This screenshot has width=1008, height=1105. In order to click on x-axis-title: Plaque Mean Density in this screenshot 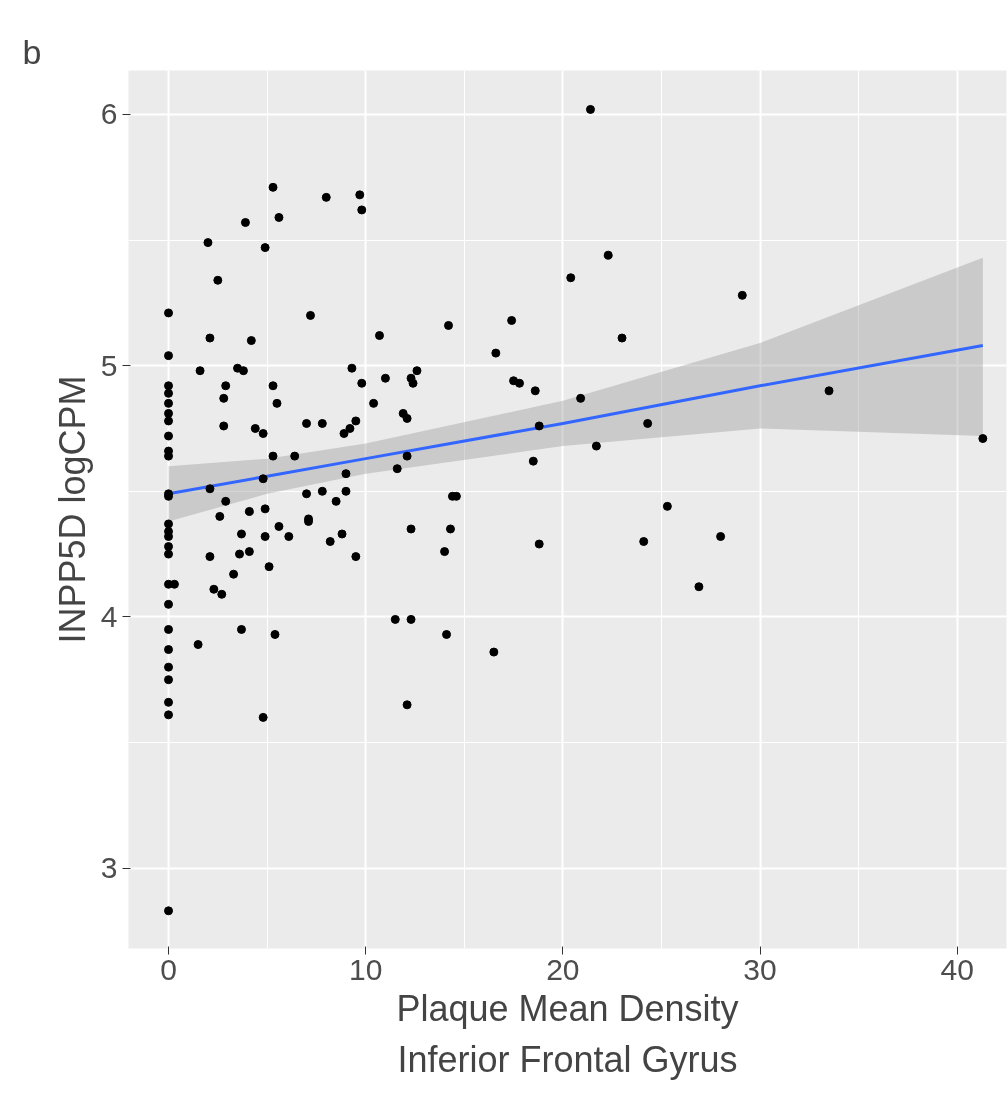, I will do `click(567, 1008)`.